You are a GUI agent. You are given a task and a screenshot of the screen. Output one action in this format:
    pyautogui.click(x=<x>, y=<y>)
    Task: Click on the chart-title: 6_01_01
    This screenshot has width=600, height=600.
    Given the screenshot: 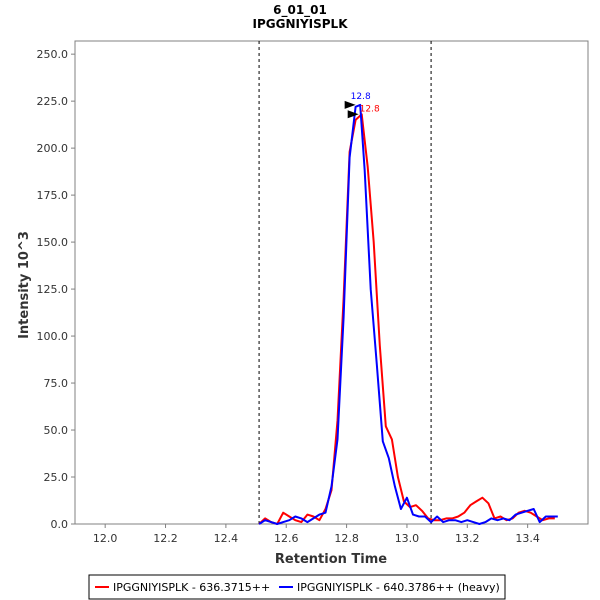 What is the action you would take?
    pyautogui.click(x=300, y=10)
    